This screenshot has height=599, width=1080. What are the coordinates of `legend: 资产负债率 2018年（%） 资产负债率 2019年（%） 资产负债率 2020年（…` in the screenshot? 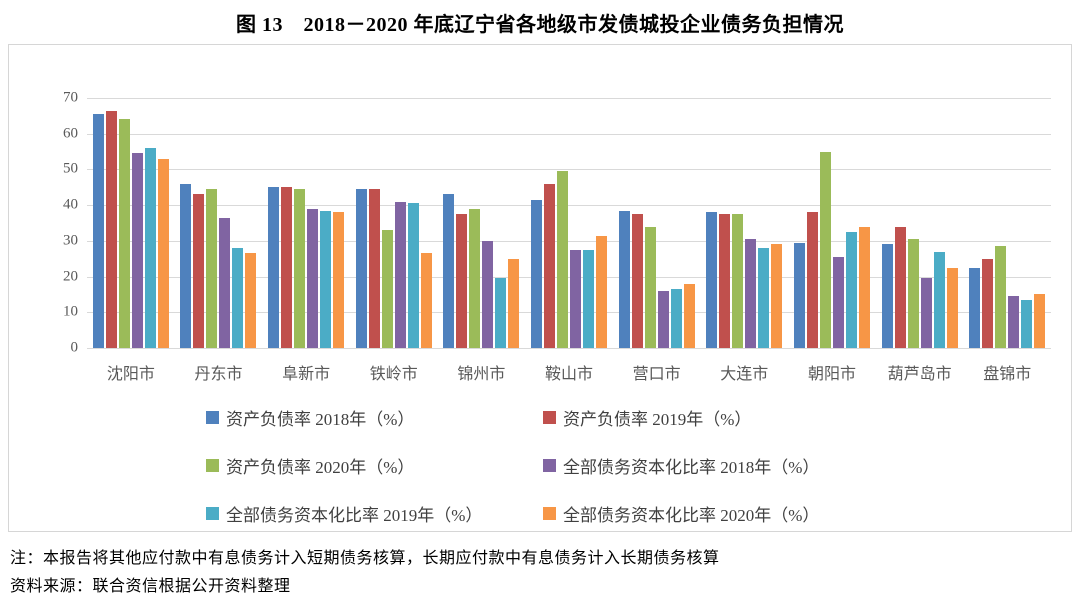 It's located at (512, 465).